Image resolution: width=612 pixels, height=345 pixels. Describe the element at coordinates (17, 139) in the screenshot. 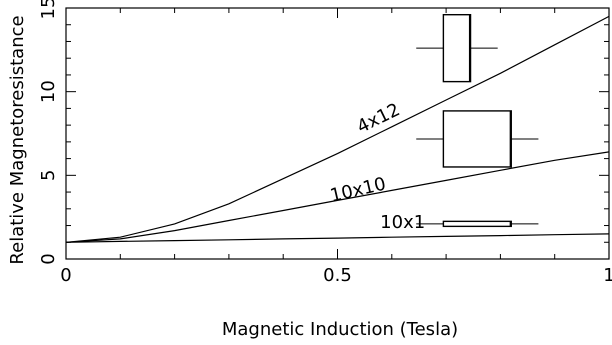

I see `y-axis-label: Relative Magnetoresistance` at that location.